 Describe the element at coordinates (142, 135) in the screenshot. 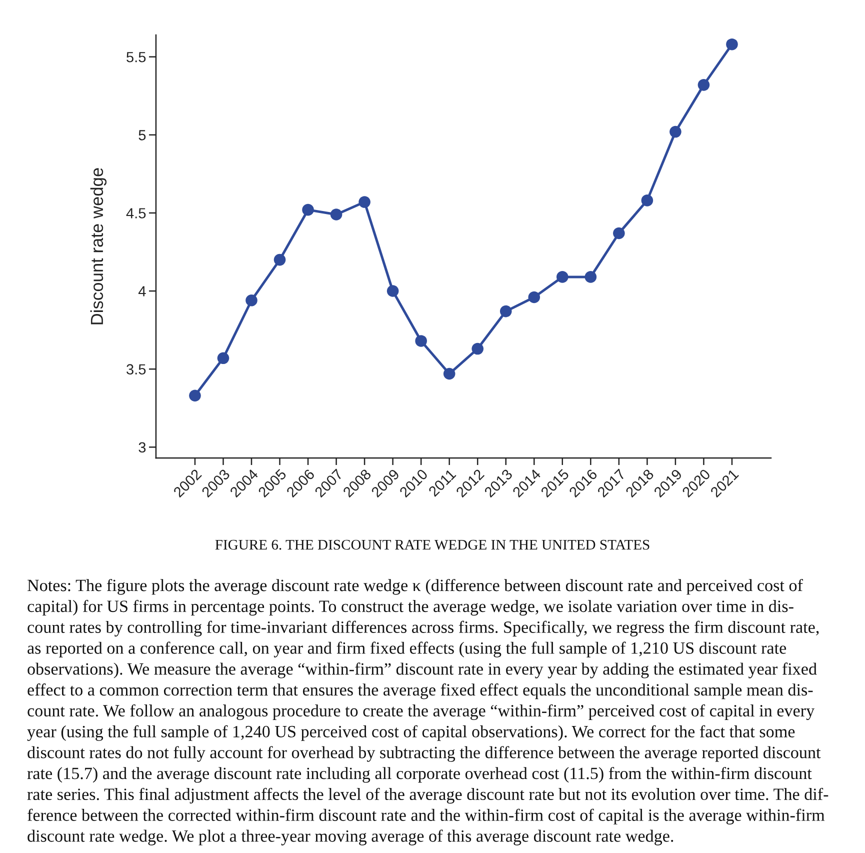

I see `y-tick-label: 5` at that location.